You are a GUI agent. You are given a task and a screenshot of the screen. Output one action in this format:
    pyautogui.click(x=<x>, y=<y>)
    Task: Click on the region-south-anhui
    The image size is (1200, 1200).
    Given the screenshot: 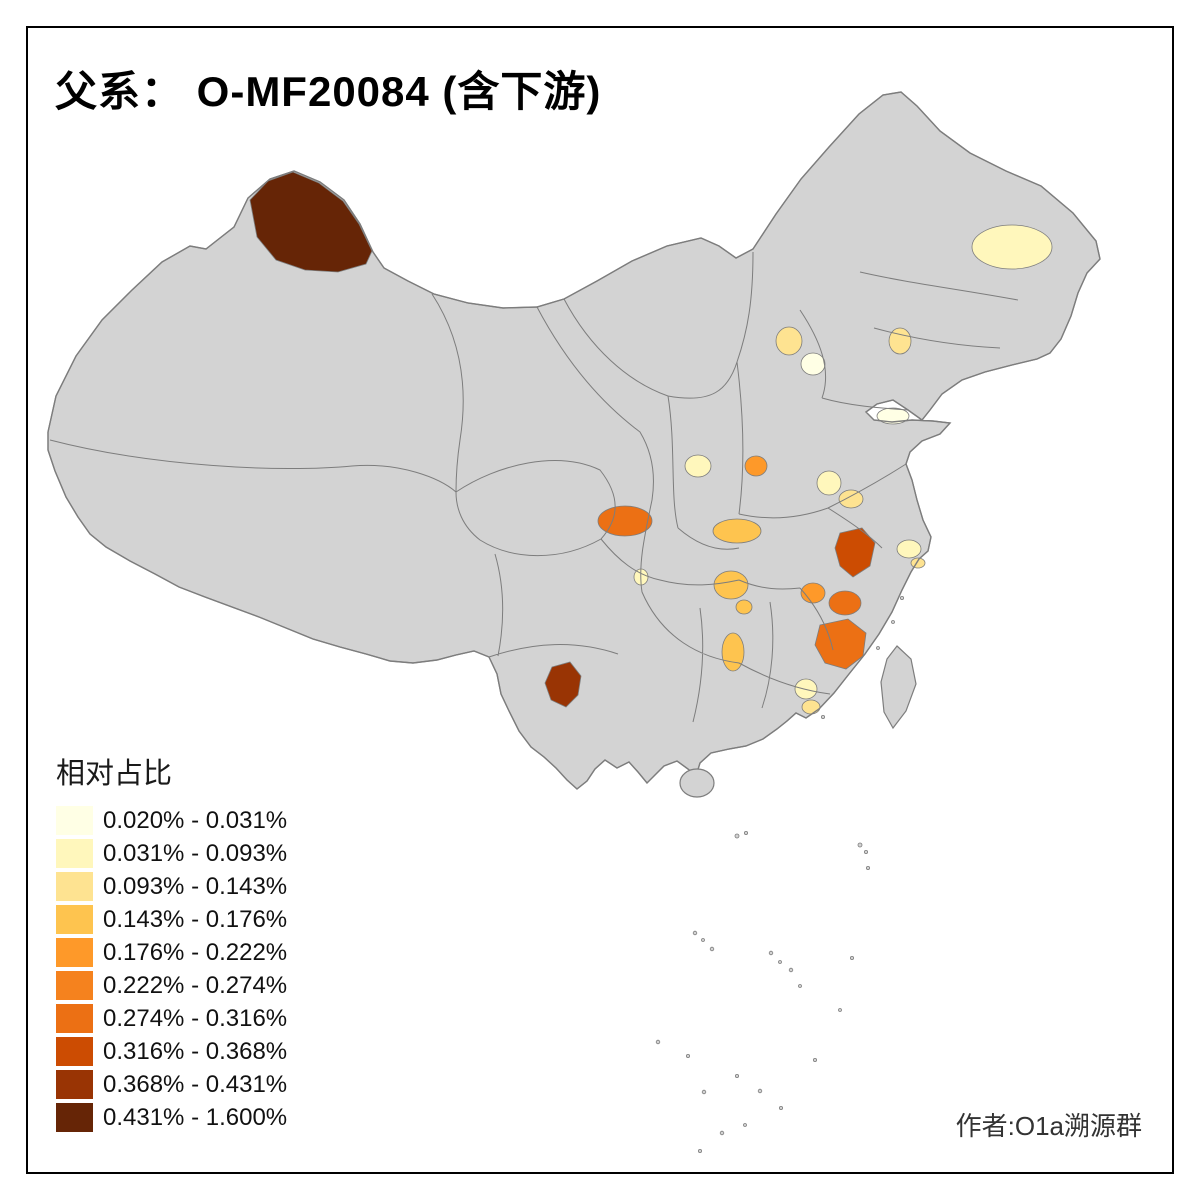 What is the action you would take?
    pyautogui.click(x=813, y=593)
    